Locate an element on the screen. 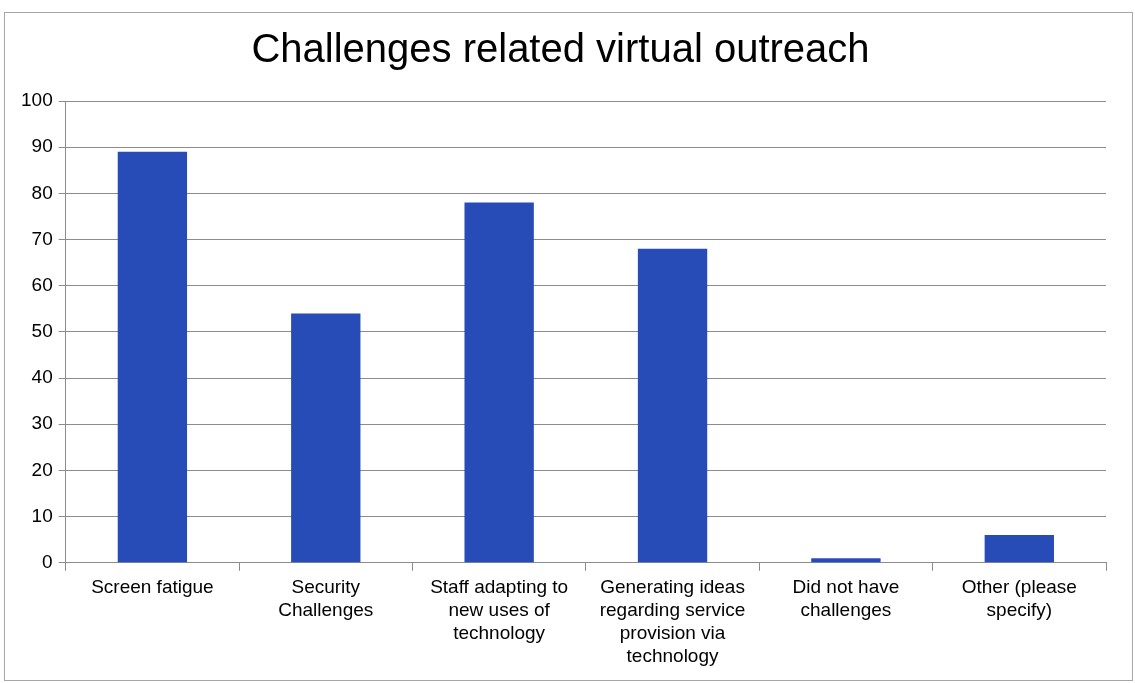 This screenshot has width=1135, height=683. y-tick-label: 100 is located at coordinates (37, 100).